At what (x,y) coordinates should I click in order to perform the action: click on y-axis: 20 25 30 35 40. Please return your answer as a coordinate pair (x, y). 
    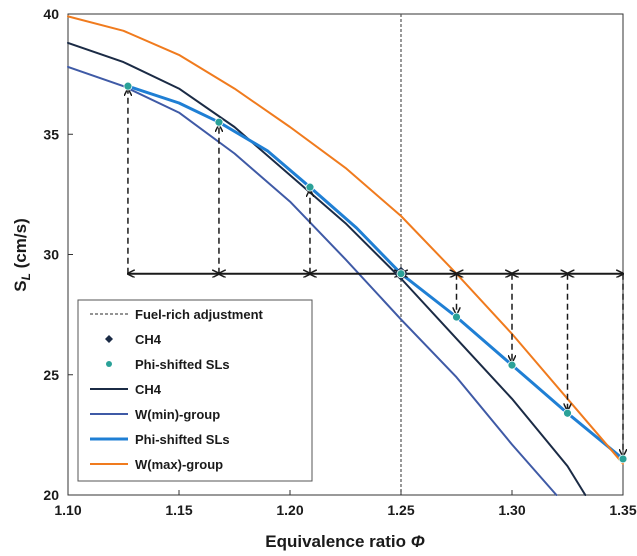
    Looking at the image, I should click on (58, 254).